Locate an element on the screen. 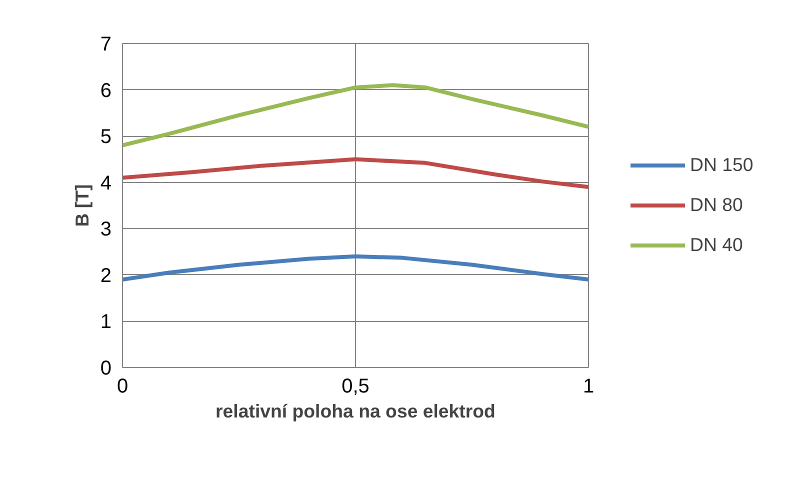 The width and height of the screenshot is (787, 483). y-tick-label: 4 is located at coordinates (106, 183).